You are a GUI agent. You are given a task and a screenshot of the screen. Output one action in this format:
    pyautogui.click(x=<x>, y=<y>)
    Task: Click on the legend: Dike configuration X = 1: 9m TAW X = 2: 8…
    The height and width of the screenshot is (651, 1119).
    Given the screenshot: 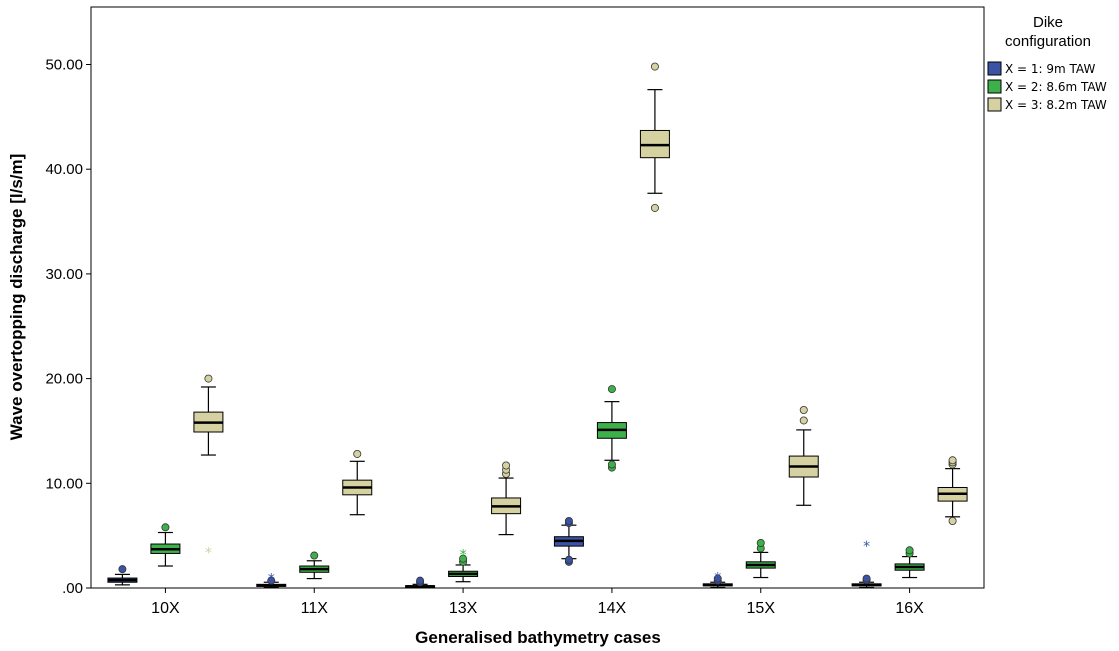 What is the action you would take?
    pyautogui.click(x=1047, y=63)
    